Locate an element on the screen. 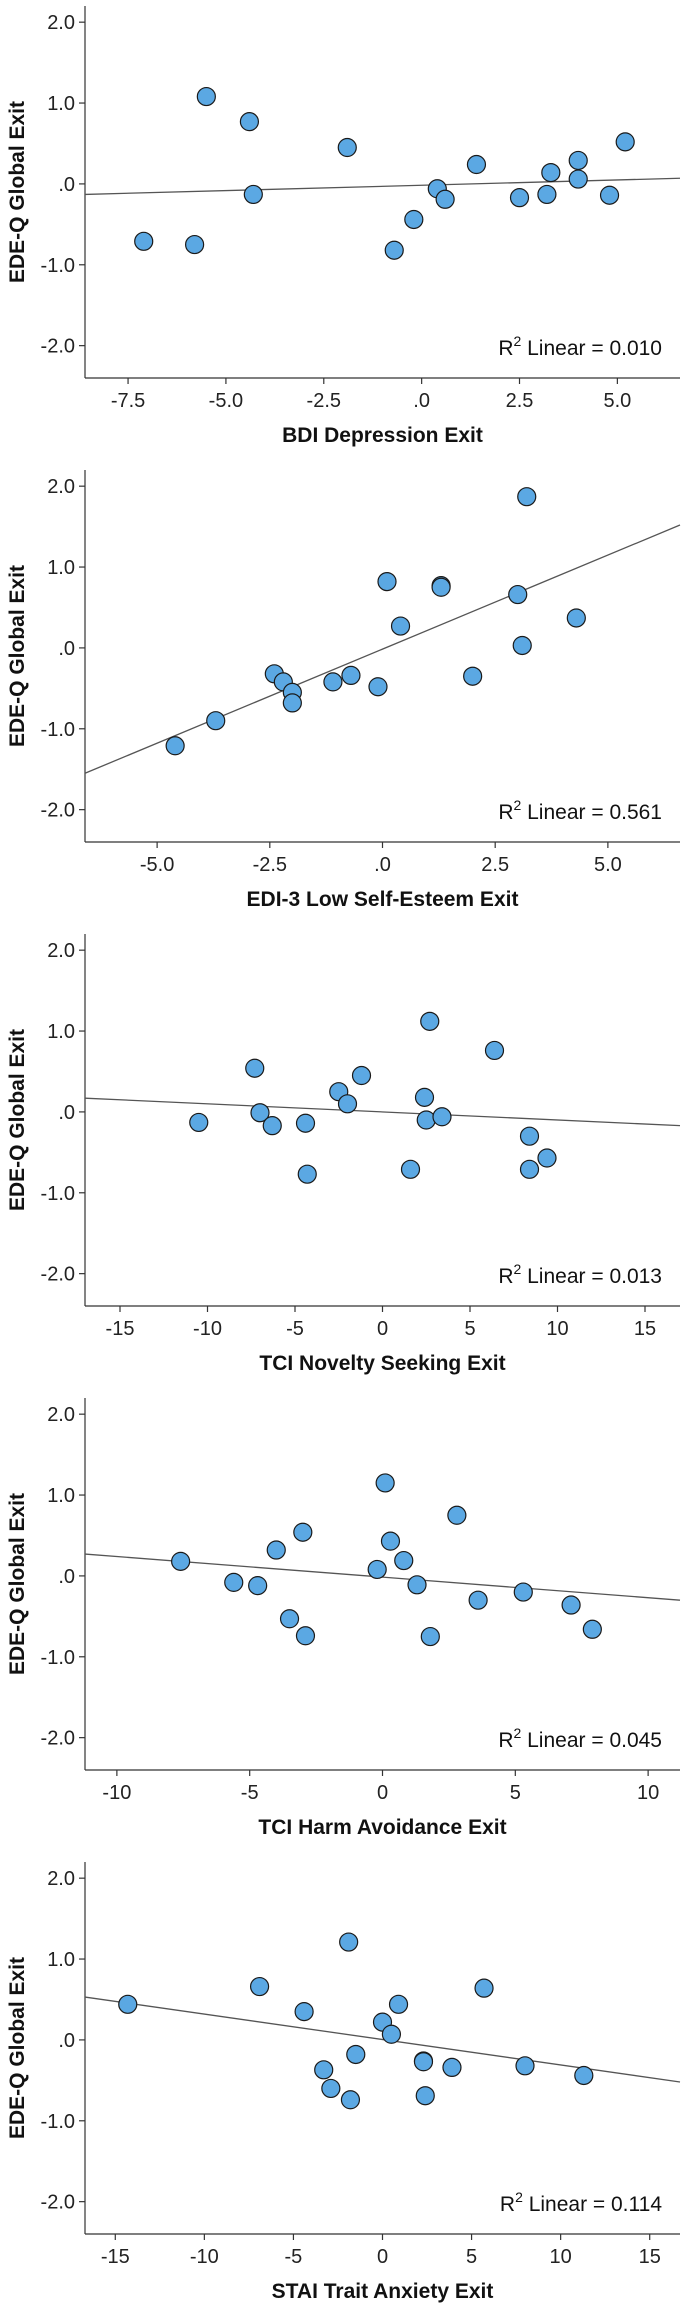  chart-0-x-tick-label: -2.5 is located at coordinates (324, 401).